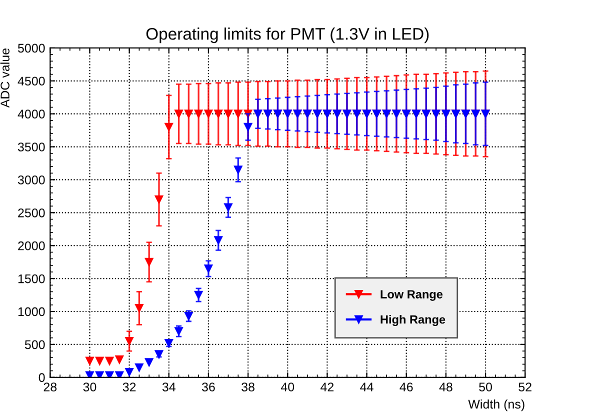 This screenshot has width=590, height=417. I want to click on x-tick-label: 40, so click(287, 387).